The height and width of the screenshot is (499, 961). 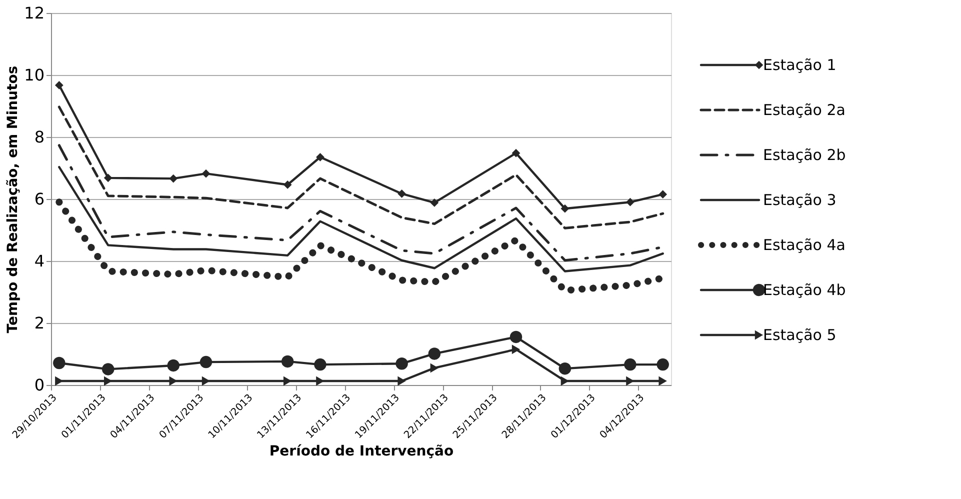 I want to click on legend-label: Estação 3, so click(x=799, y=200).